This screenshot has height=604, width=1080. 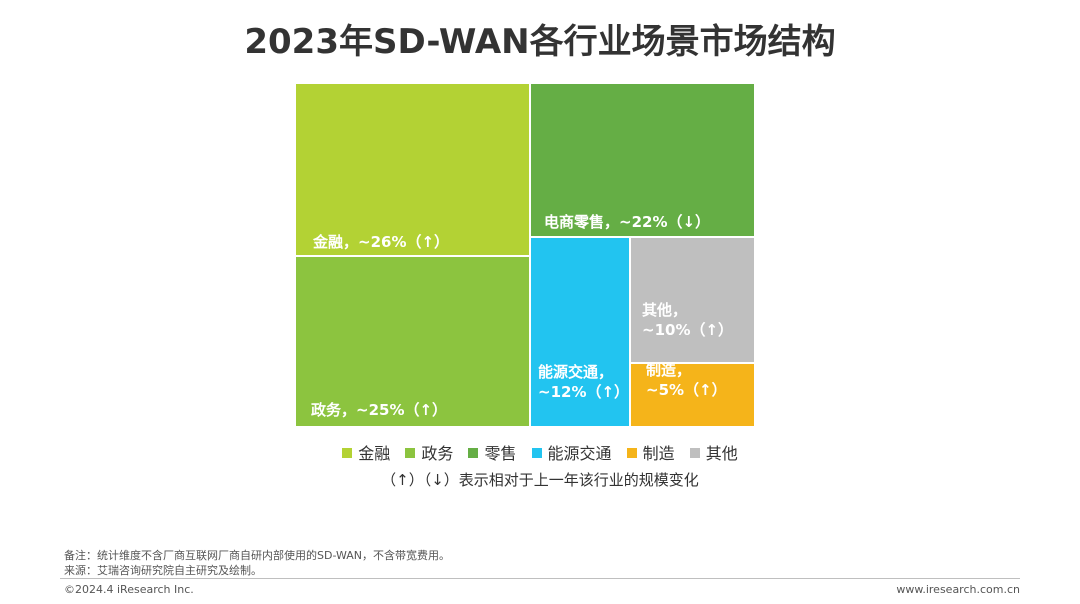 What do you see at coordinates (583, 392) in the screenshot?
I see `treemap-label-energy-value: ~12%（↑）` at bounding box center [583, 392].